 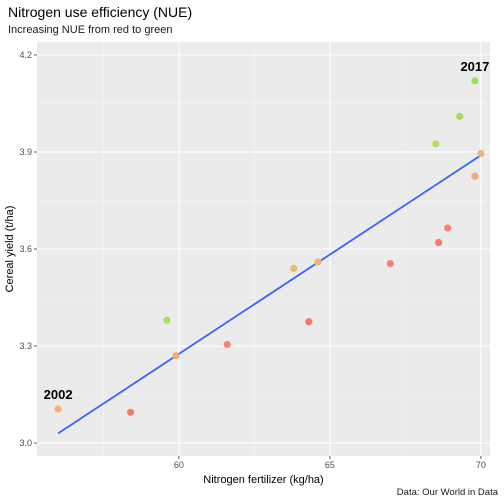 I want to click on chart-caption: Data: Our World in Data, so click(x=447, y=492).